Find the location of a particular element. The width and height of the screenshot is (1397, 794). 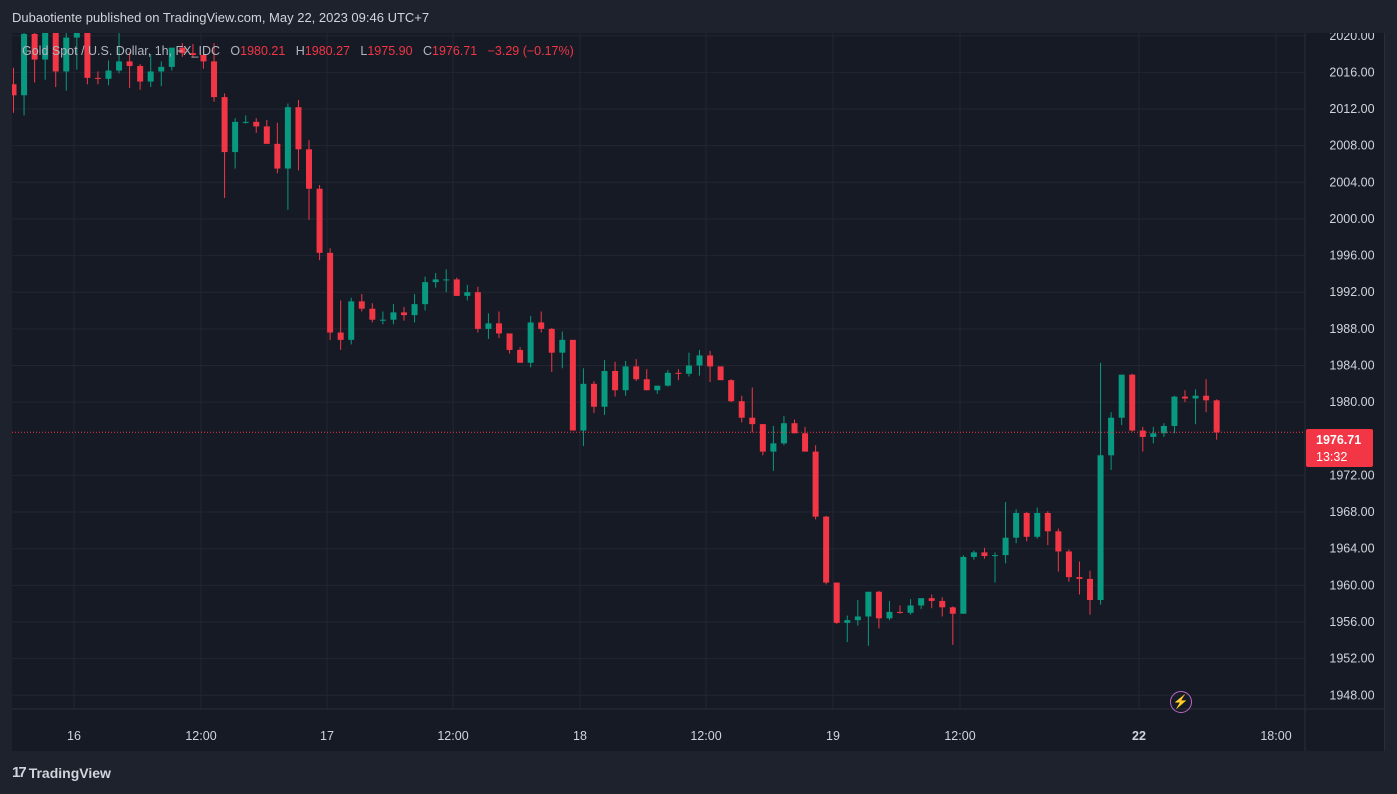

brand-name: TradingView is located at coordinates (69, 772).